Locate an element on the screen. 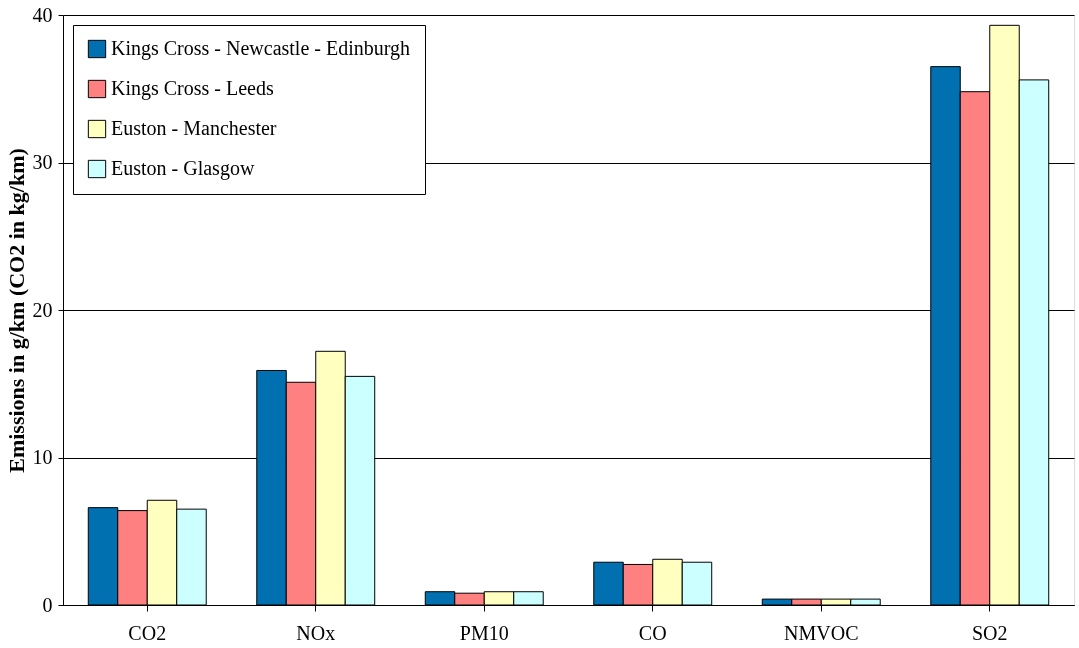 This screenshot has height=648, width=1079. legend-label: Euston - Manchester is located at coordinates (194, 128).